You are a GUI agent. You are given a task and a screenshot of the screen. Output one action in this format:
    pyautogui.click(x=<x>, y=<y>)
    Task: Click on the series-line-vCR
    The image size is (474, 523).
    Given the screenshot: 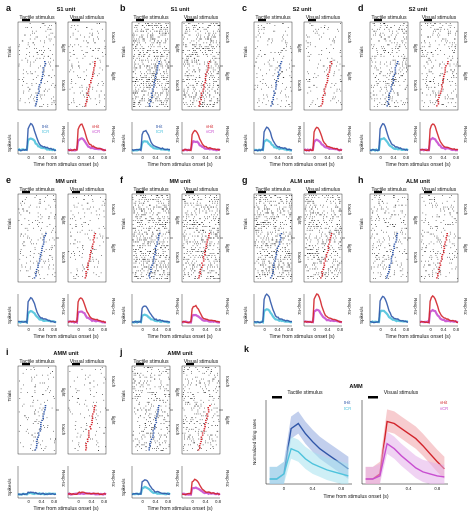 What is the action you would take?
    pyautogui.click(x=405, y=461)
    